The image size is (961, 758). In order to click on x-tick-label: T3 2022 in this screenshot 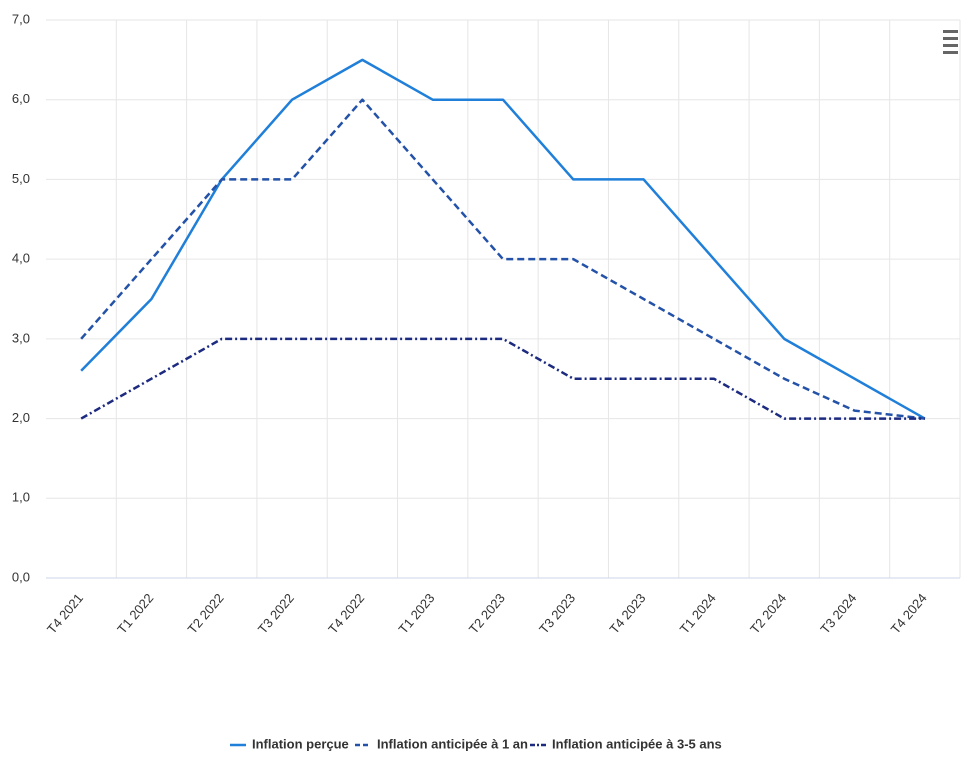, I will do `click(276, 613)`.